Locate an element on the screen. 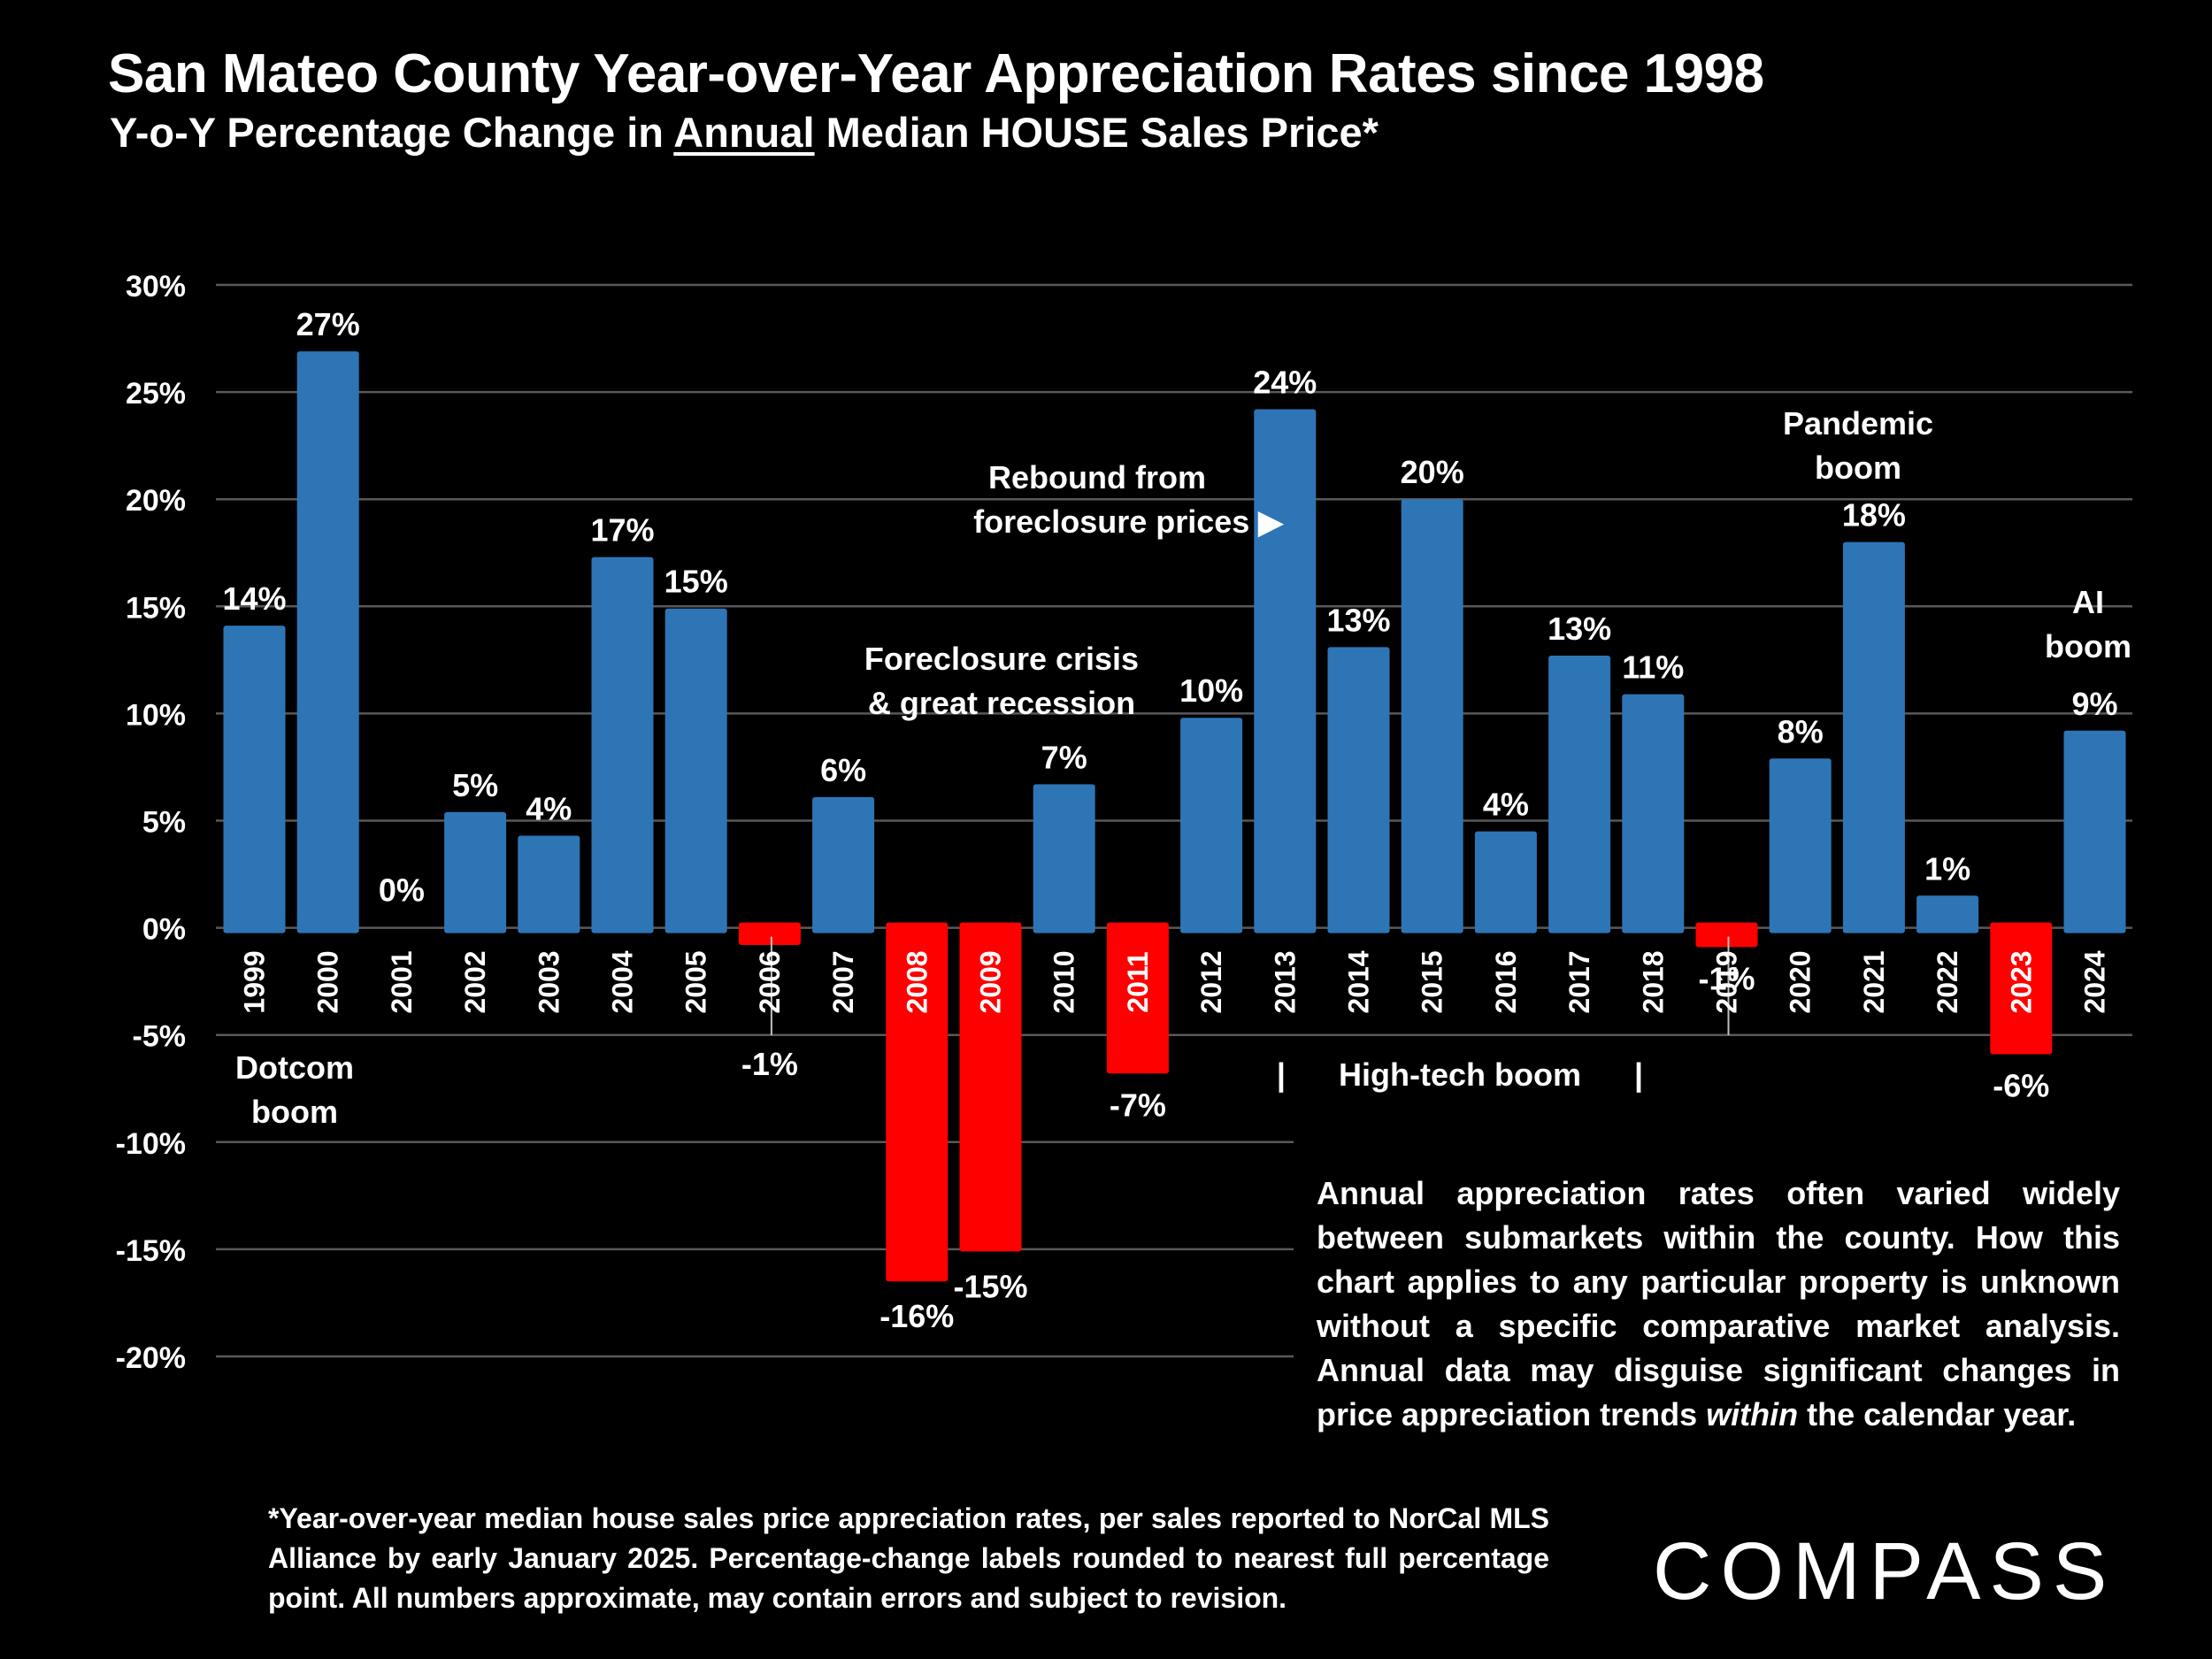  x-category-label: 2020 is located at coordinates (1801, 982).